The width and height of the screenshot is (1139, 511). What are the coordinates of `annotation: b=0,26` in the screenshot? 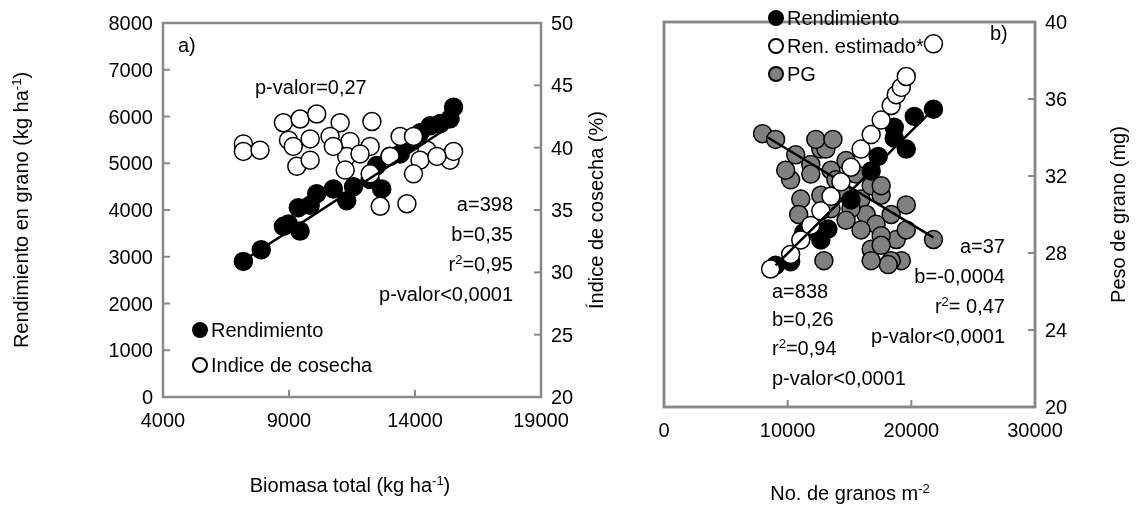 It's located at (803, 319).